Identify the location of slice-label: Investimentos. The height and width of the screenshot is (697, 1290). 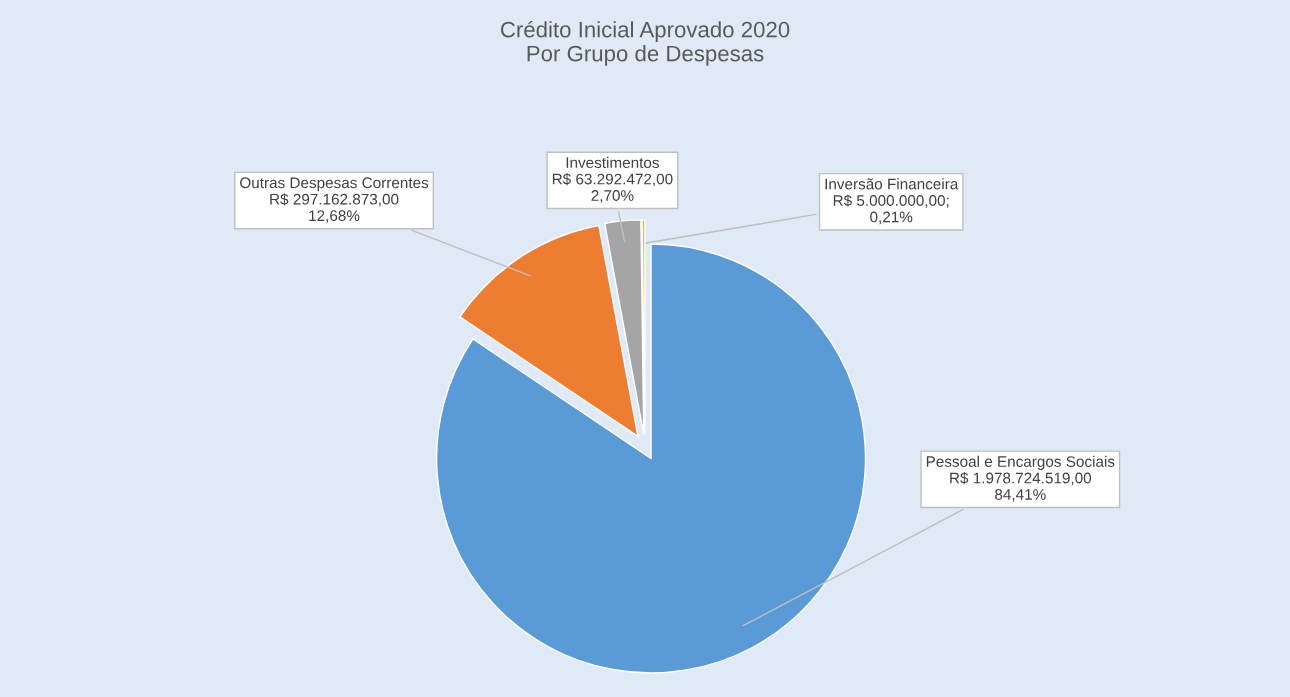
(612, 162).